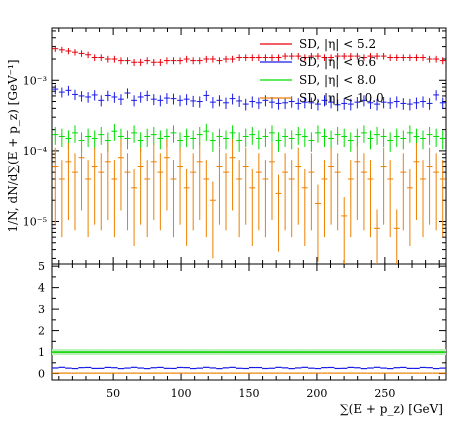 The image size is (461, 422). What do you see at coordinates (13, 146) in the screenshot?
I see `y-axis-title: 1/N, dN/d∑(E + p_z) [GeV⁻¹]` at bounding box center [13, 146].